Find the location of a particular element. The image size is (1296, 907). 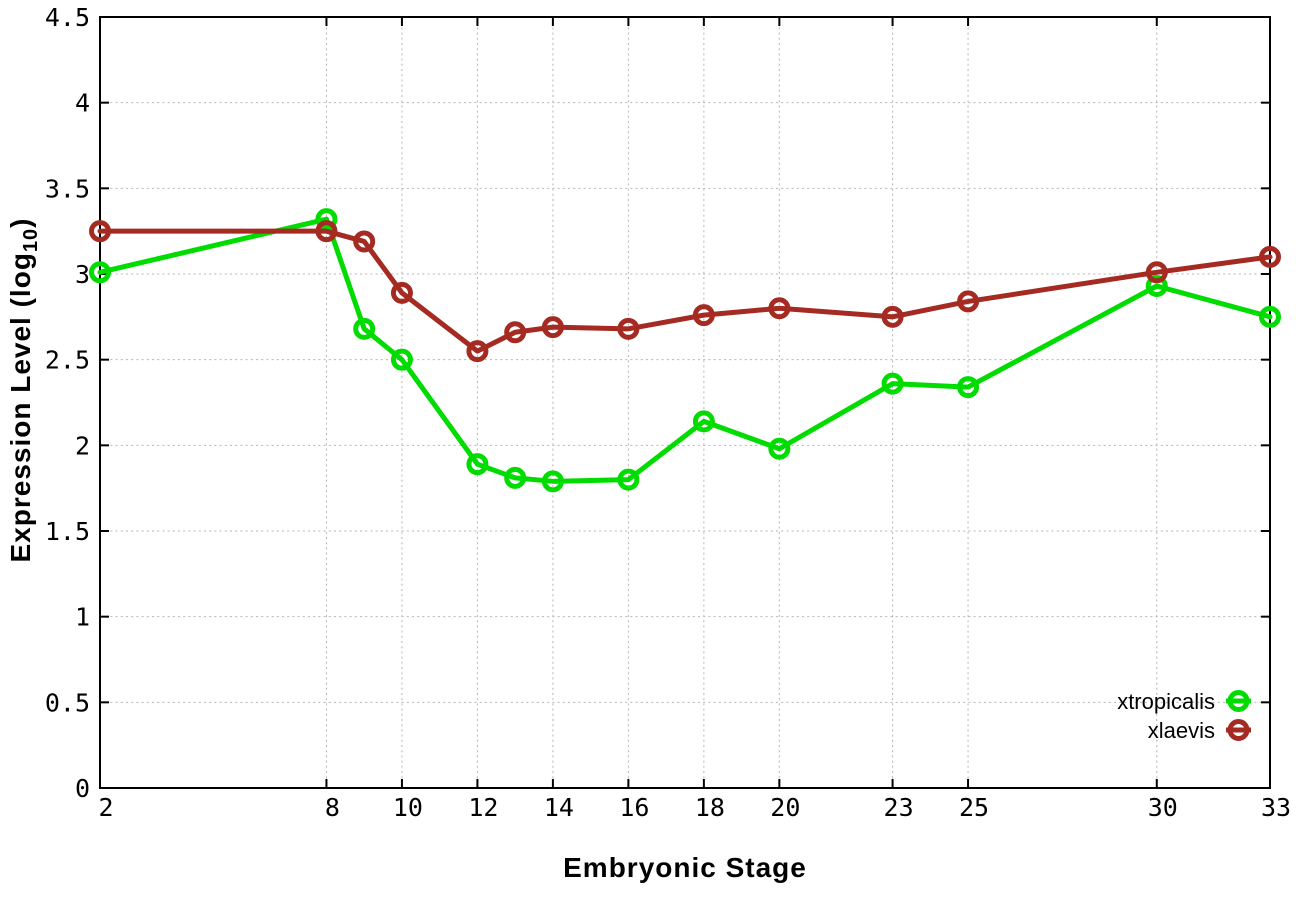

y-axis-title-text: Expression Level (log is located at coordinates (20, 407).